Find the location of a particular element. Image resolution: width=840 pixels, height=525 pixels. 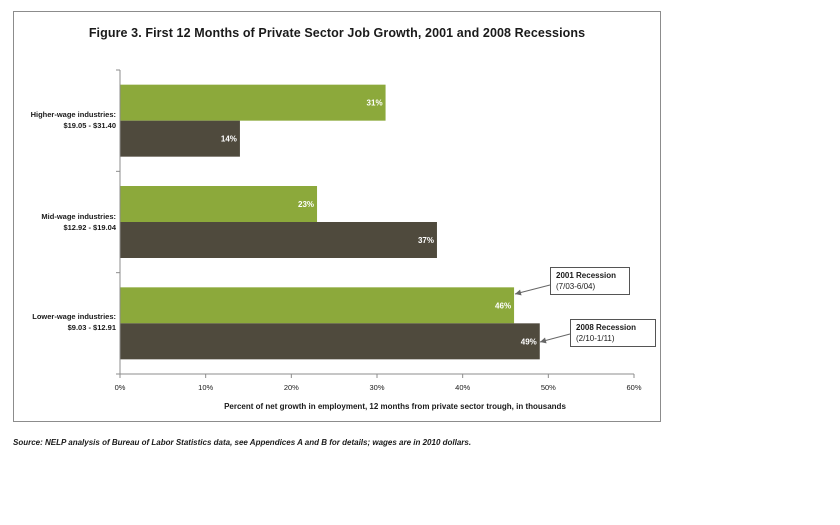

x-tick-label: 10% is located at coordinates (205, 387).